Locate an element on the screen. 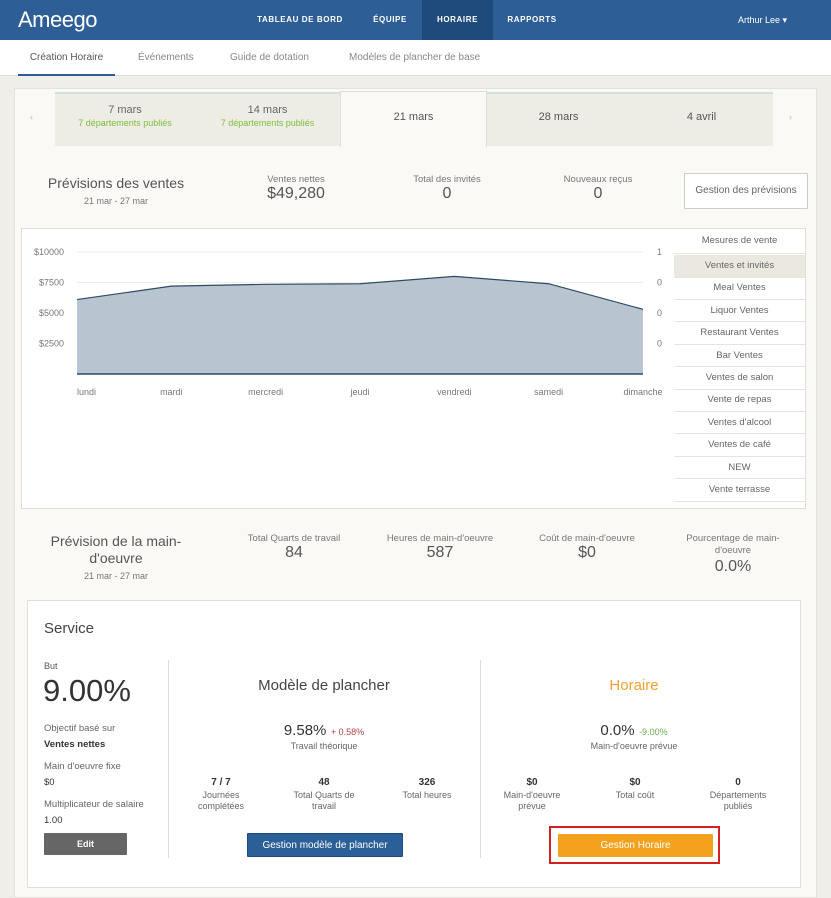 The width and height of the screenshot is (831, 898). stat-value: 7 / 7 is located at coordinates (221, 782).